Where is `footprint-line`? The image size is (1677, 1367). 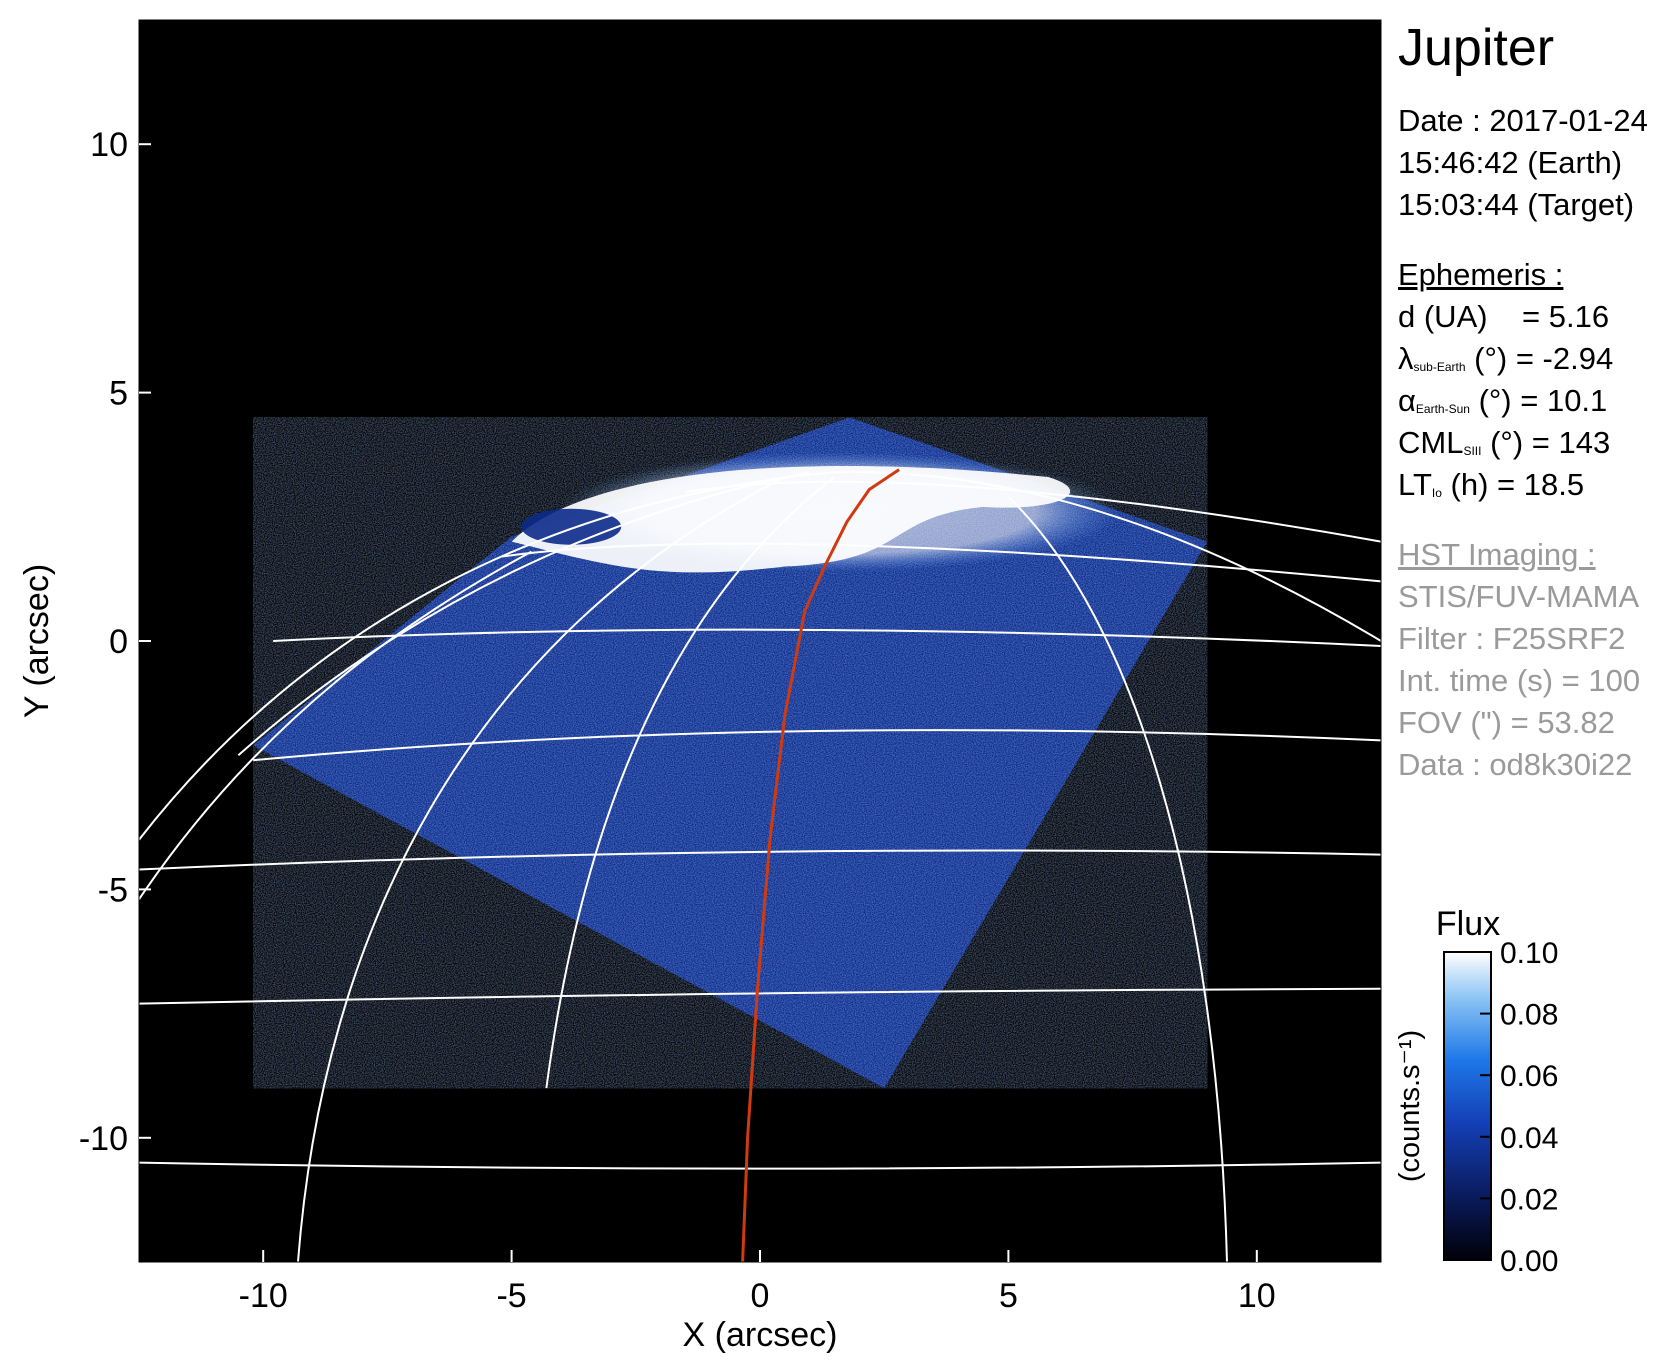 footprint-line is located at coordinates (820, 865).